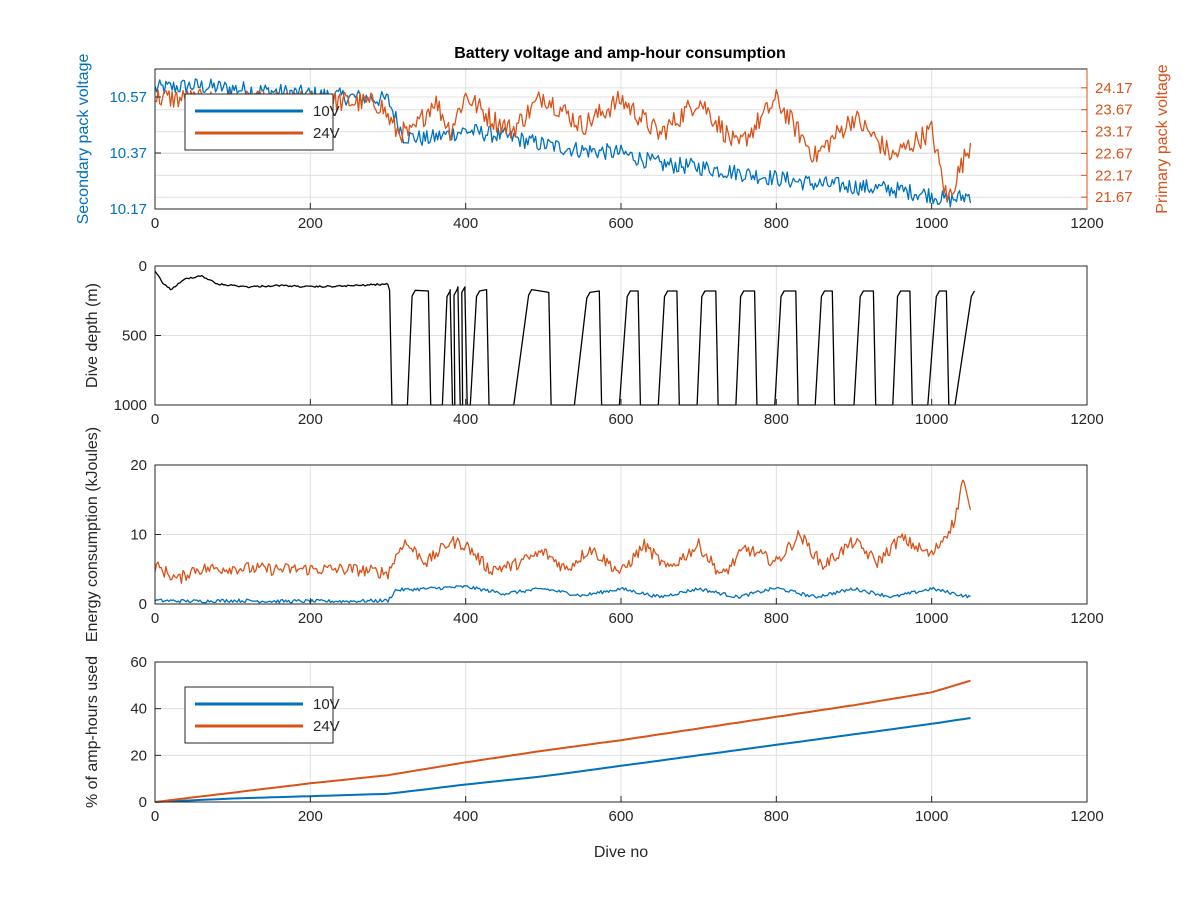 This screenshot has height=900, width=1200. What do you see at coordinates (130, 405) in the screenshot?
I see `y-tick-label: 1000` at bounding box center [130, 405].